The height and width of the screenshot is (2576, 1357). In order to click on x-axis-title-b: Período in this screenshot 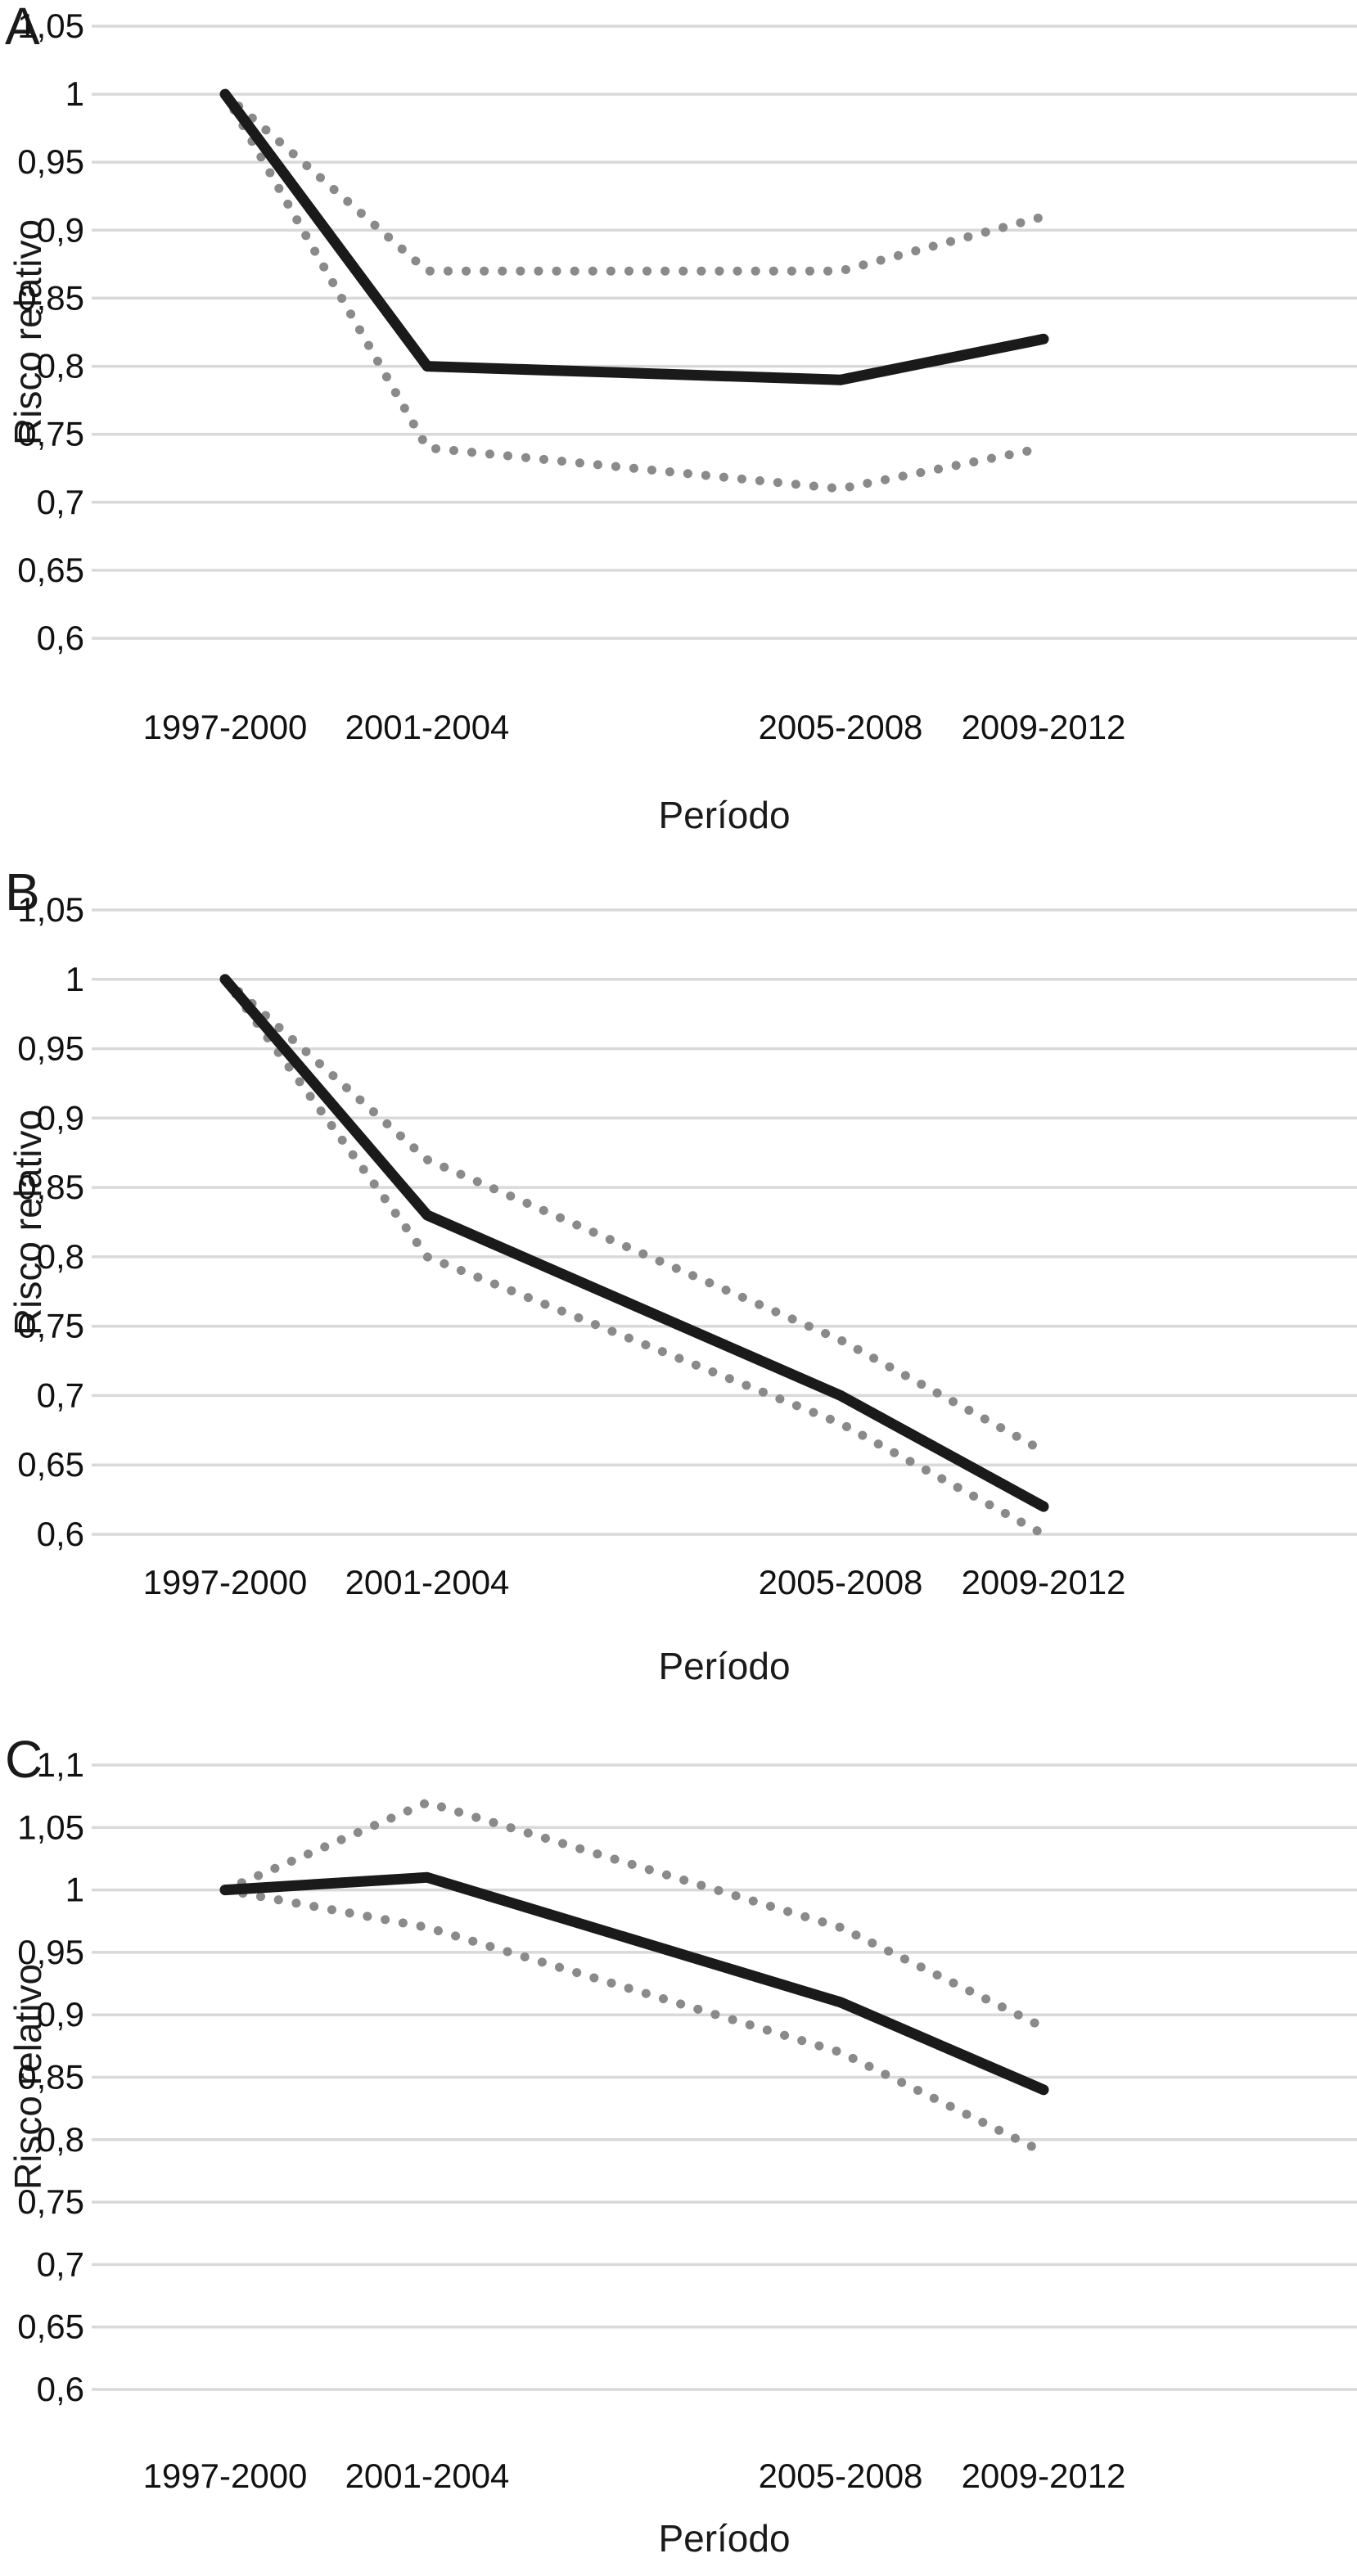, I will do `click(724, 1666)`.